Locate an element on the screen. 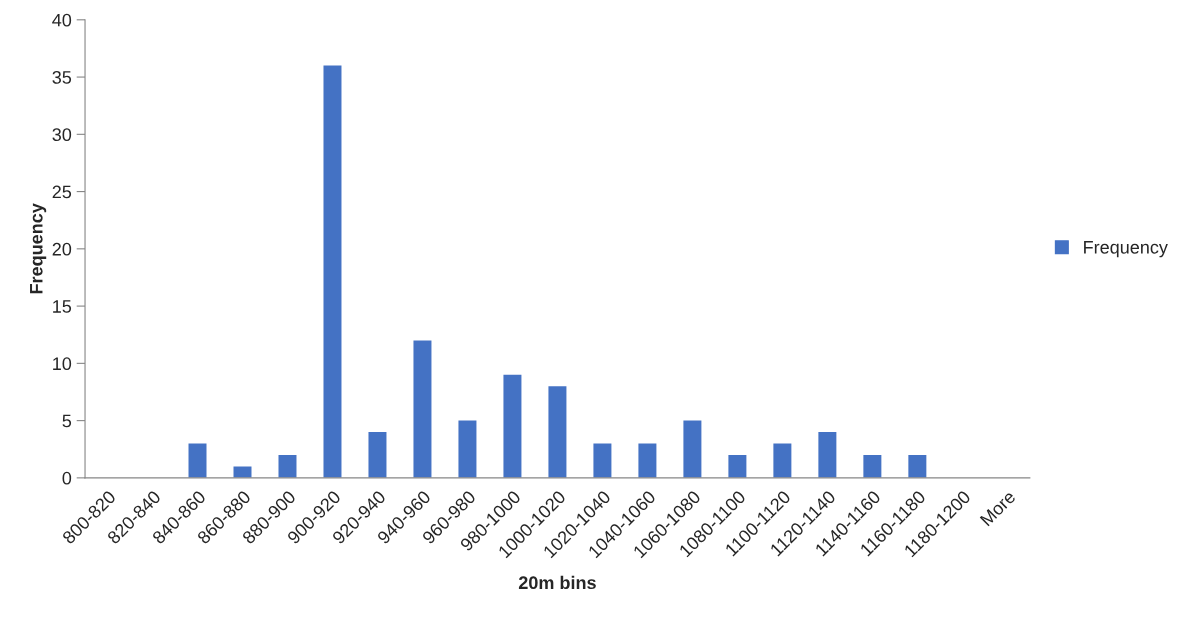 Image resolution: width=1181 pixels, height=619 pixels. y-tick-label: 5 is located at coordinates (67, 421).